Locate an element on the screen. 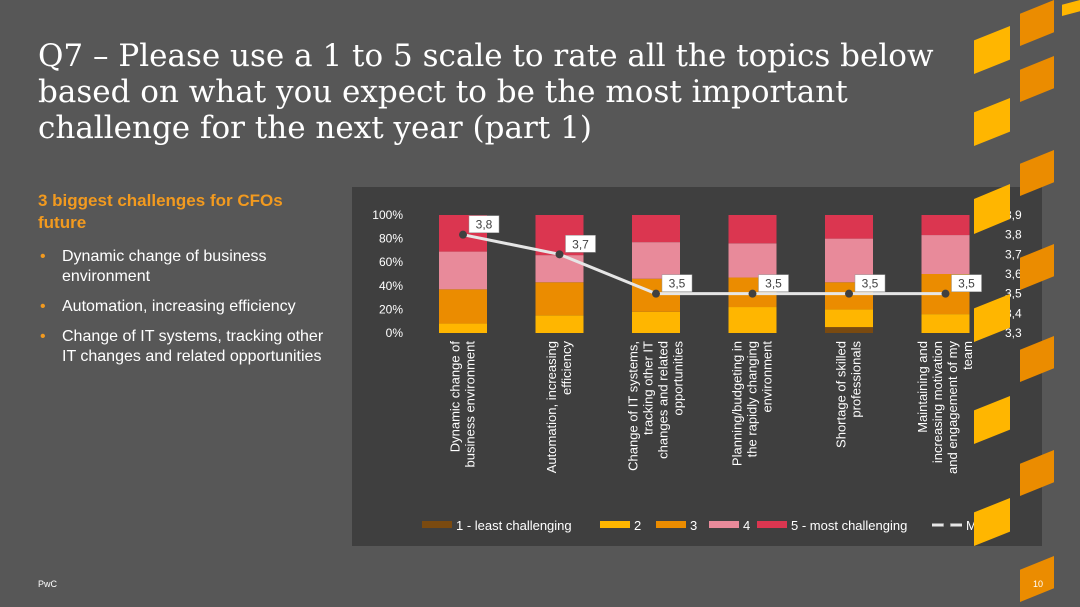 Image resolution: width=1080 pixels, height=607 pixels. mean-line is located at coordinates (704, 264).